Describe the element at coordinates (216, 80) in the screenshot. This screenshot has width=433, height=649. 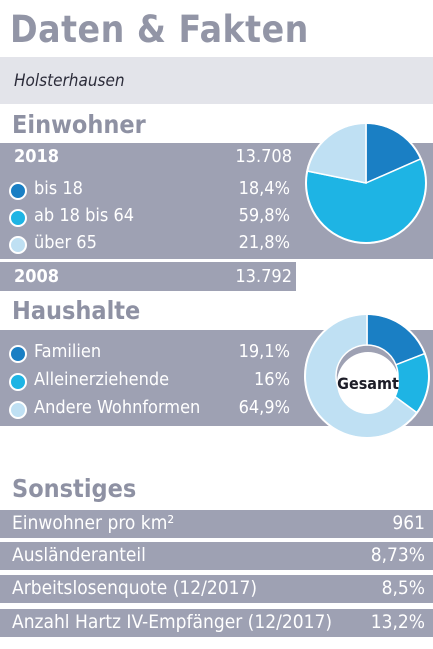
I see `subtitle-band` at that location.